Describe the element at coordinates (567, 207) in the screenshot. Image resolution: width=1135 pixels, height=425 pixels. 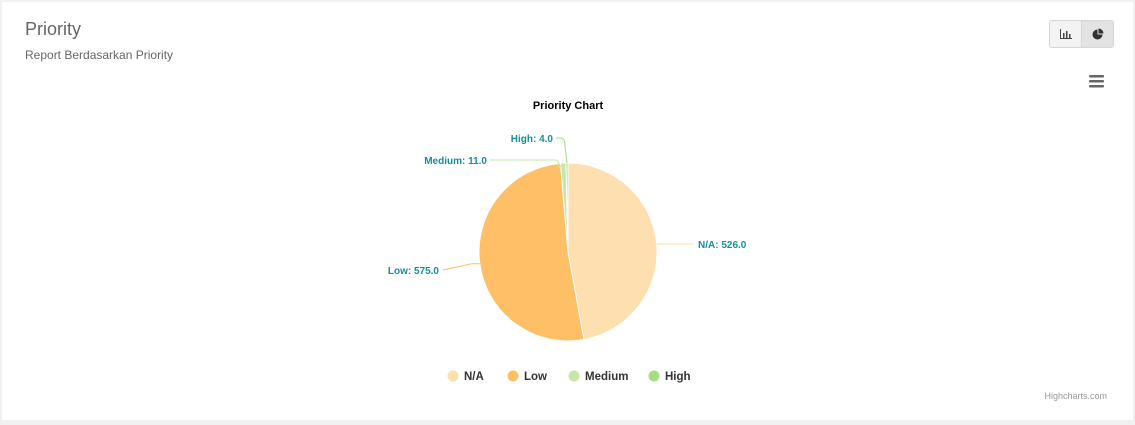
I see `pie-slice-high` at that location.